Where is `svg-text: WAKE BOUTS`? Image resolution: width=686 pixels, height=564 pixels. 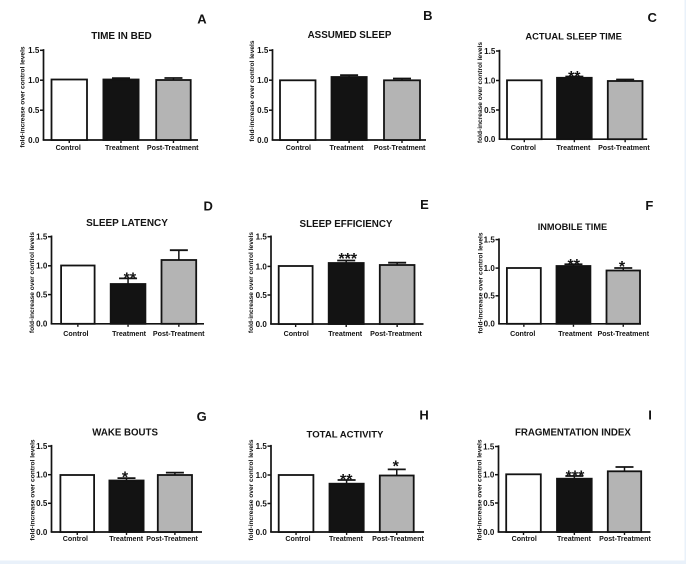 svg-text: WAKE BOUTS is located at coordinates (125, 432).